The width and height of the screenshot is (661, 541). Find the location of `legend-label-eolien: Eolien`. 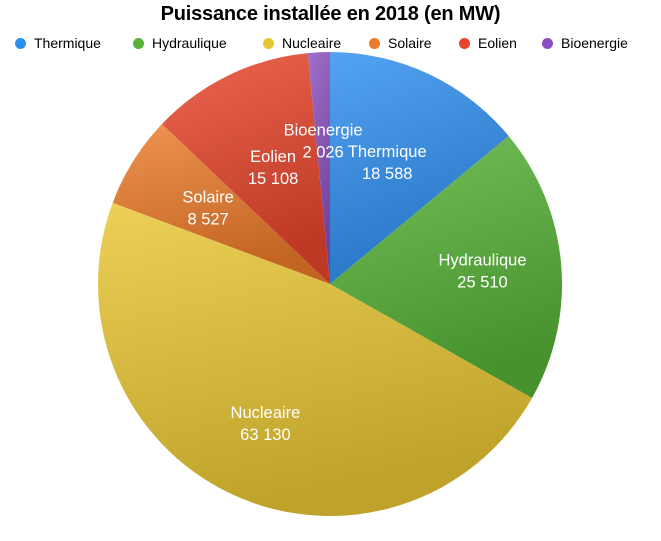

legend-label-eolien: Eolien is located at coordinates (497, 43).